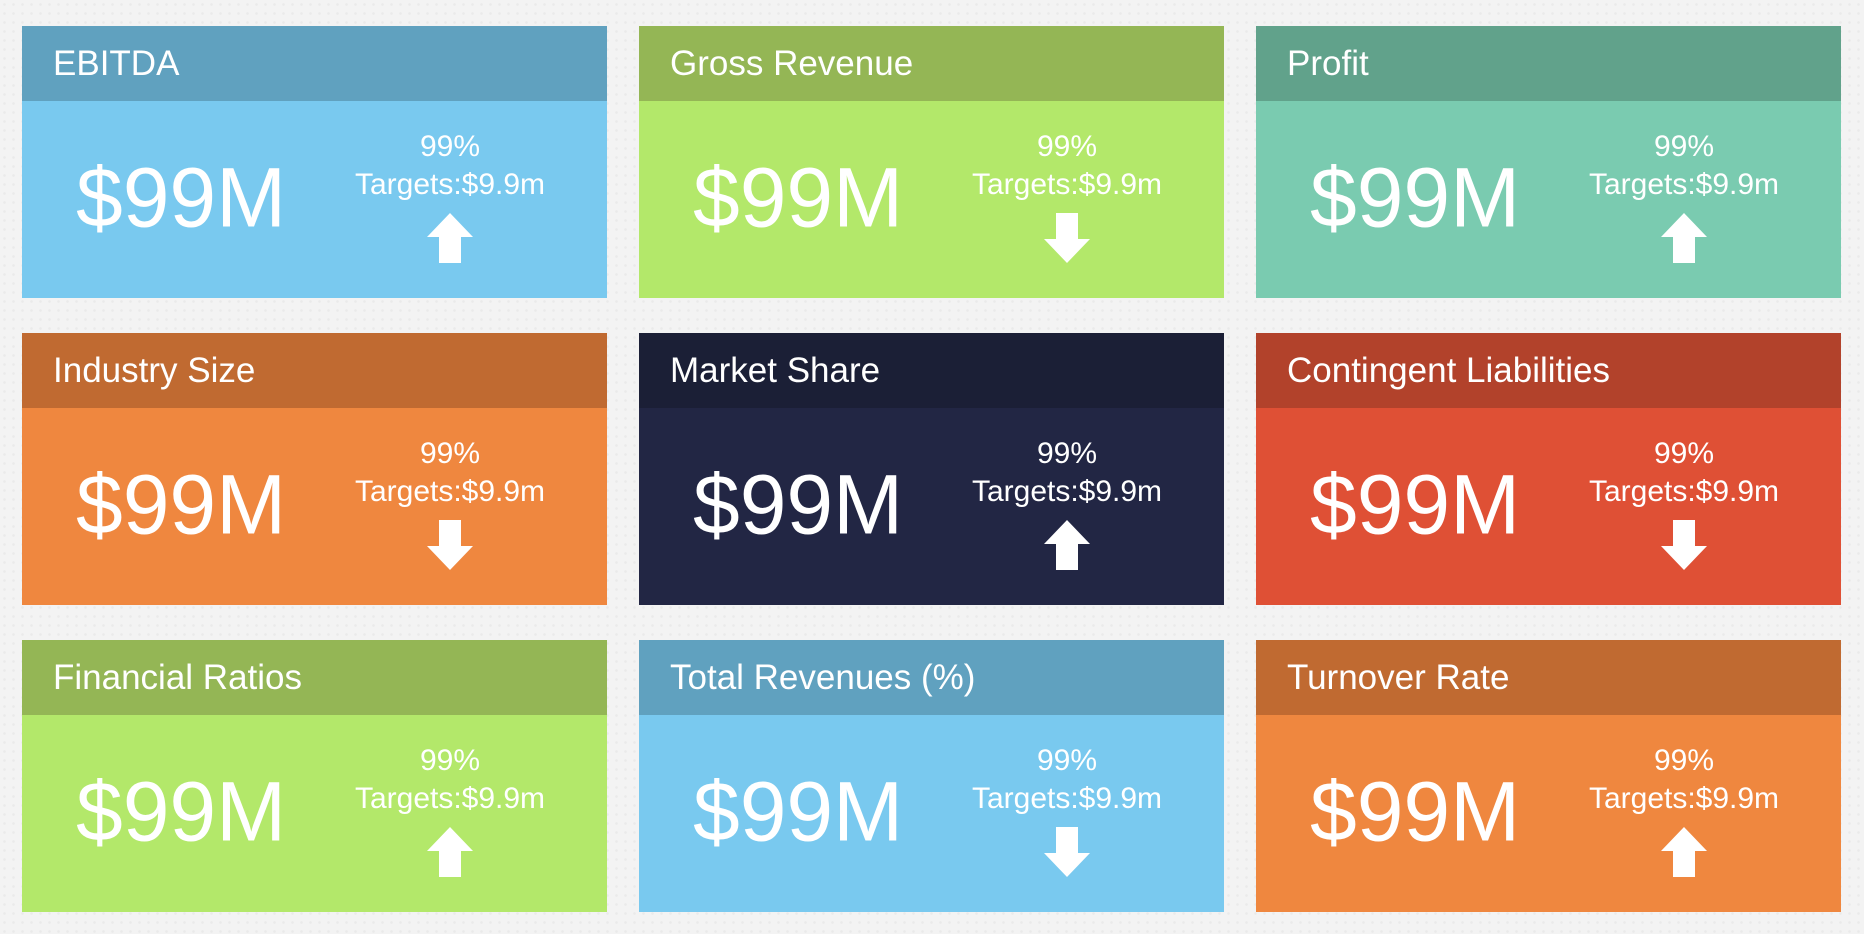  I want to click on kpi-card-profit: Profit $99M 99% Targets:$9.9m, so click(1548, 162).